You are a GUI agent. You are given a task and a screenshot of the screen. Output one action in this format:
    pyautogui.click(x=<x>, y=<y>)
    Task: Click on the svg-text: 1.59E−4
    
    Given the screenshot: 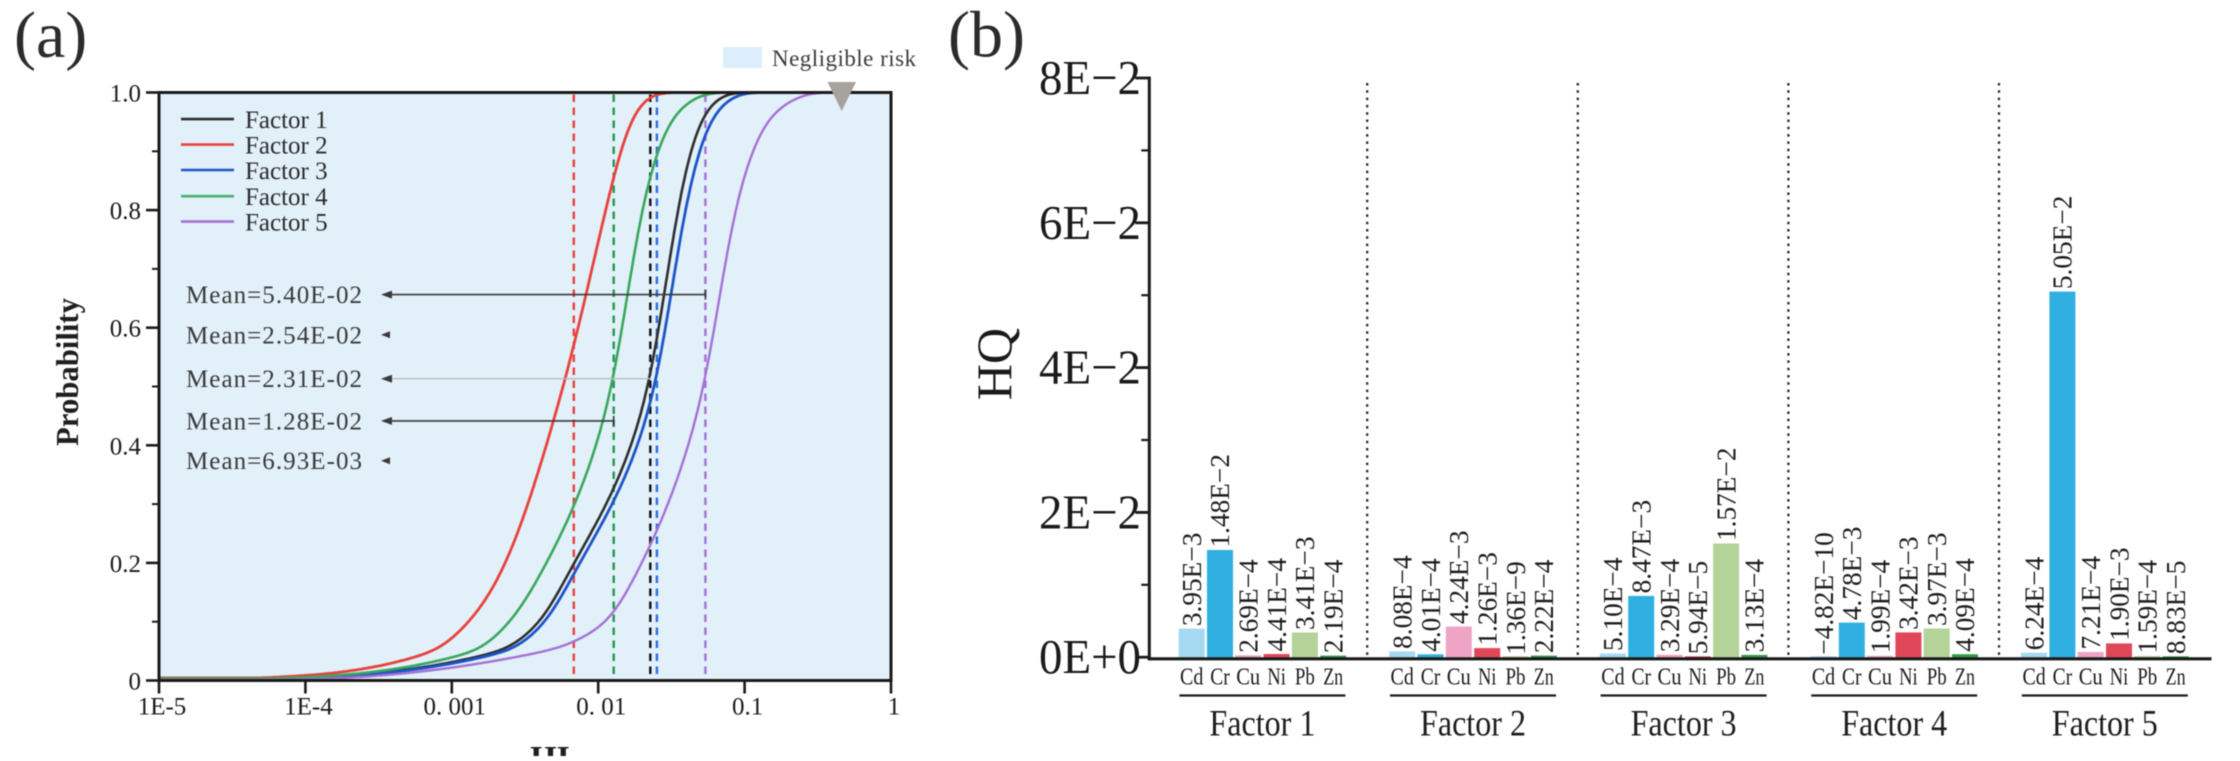 What is the action you would take?
    pyautogui.click(x=2148, y=607)
    